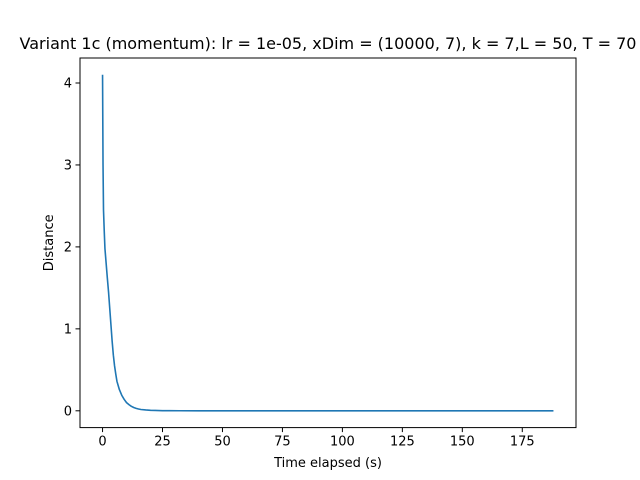  Describe the element at coordinates (49, 242) in the screenshot. I see `y-axis-label: Distance` at that location.